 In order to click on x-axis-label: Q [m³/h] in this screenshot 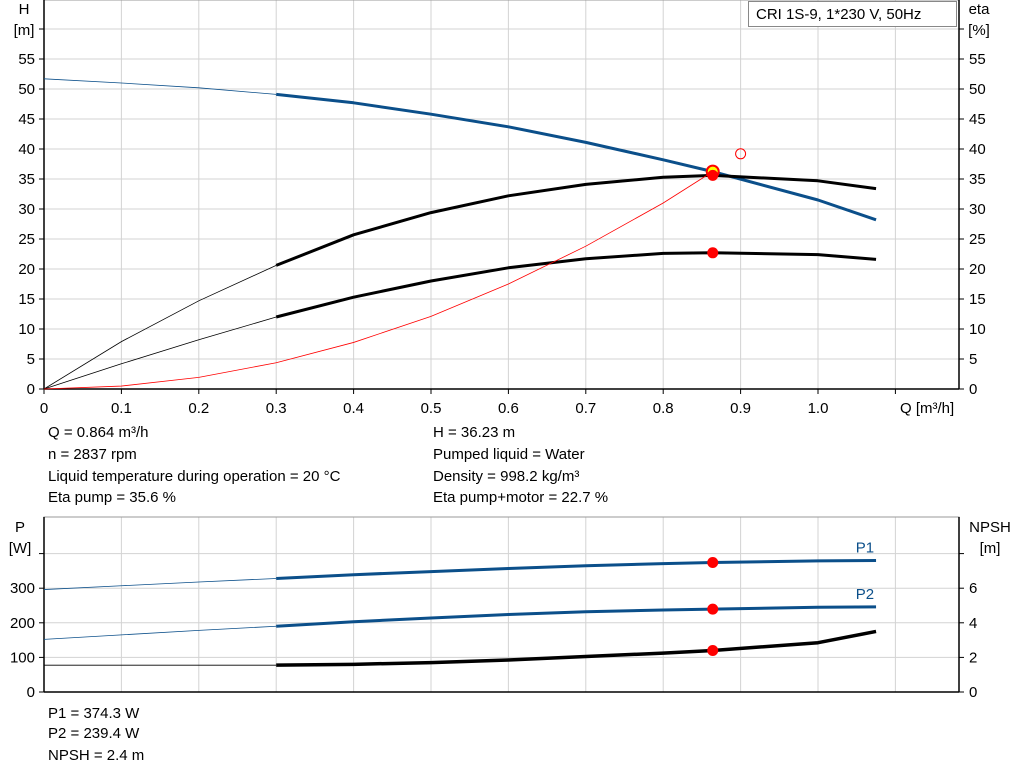, I will do `click(927, 408)`.